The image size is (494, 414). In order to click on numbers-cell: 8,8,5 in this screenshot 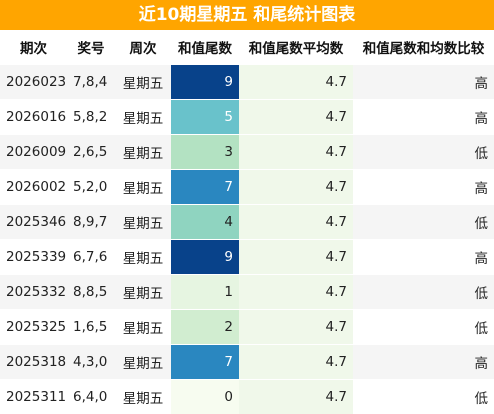, I will do `click(91, 292)`.